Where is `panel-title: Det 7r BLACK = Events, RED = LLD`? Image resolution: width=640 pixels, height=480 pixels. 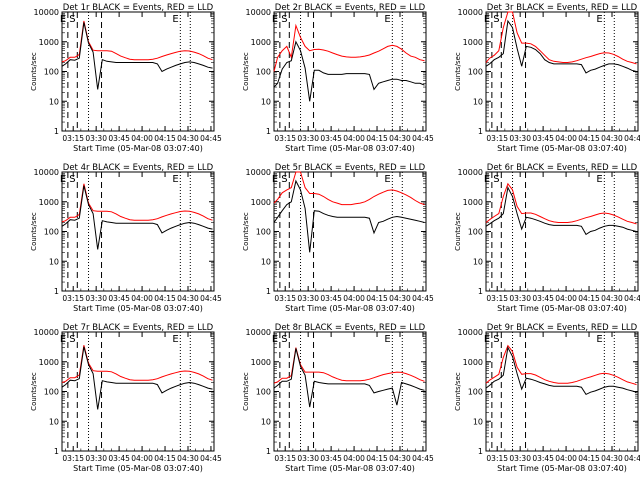
panel-title: Det 7r BLACK = Events, RED = LLD is located at coordinates (138, 328).